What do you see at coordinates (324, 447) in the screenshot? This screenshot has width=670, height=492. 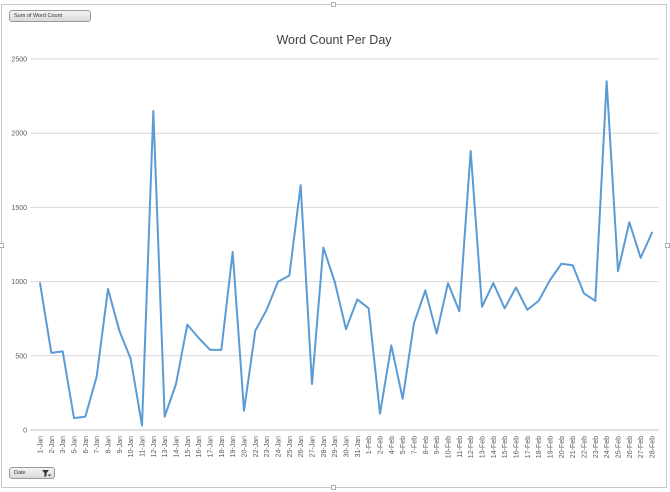 I see `x-tick-label: 28-Jan` at bounding box center [324, 447].